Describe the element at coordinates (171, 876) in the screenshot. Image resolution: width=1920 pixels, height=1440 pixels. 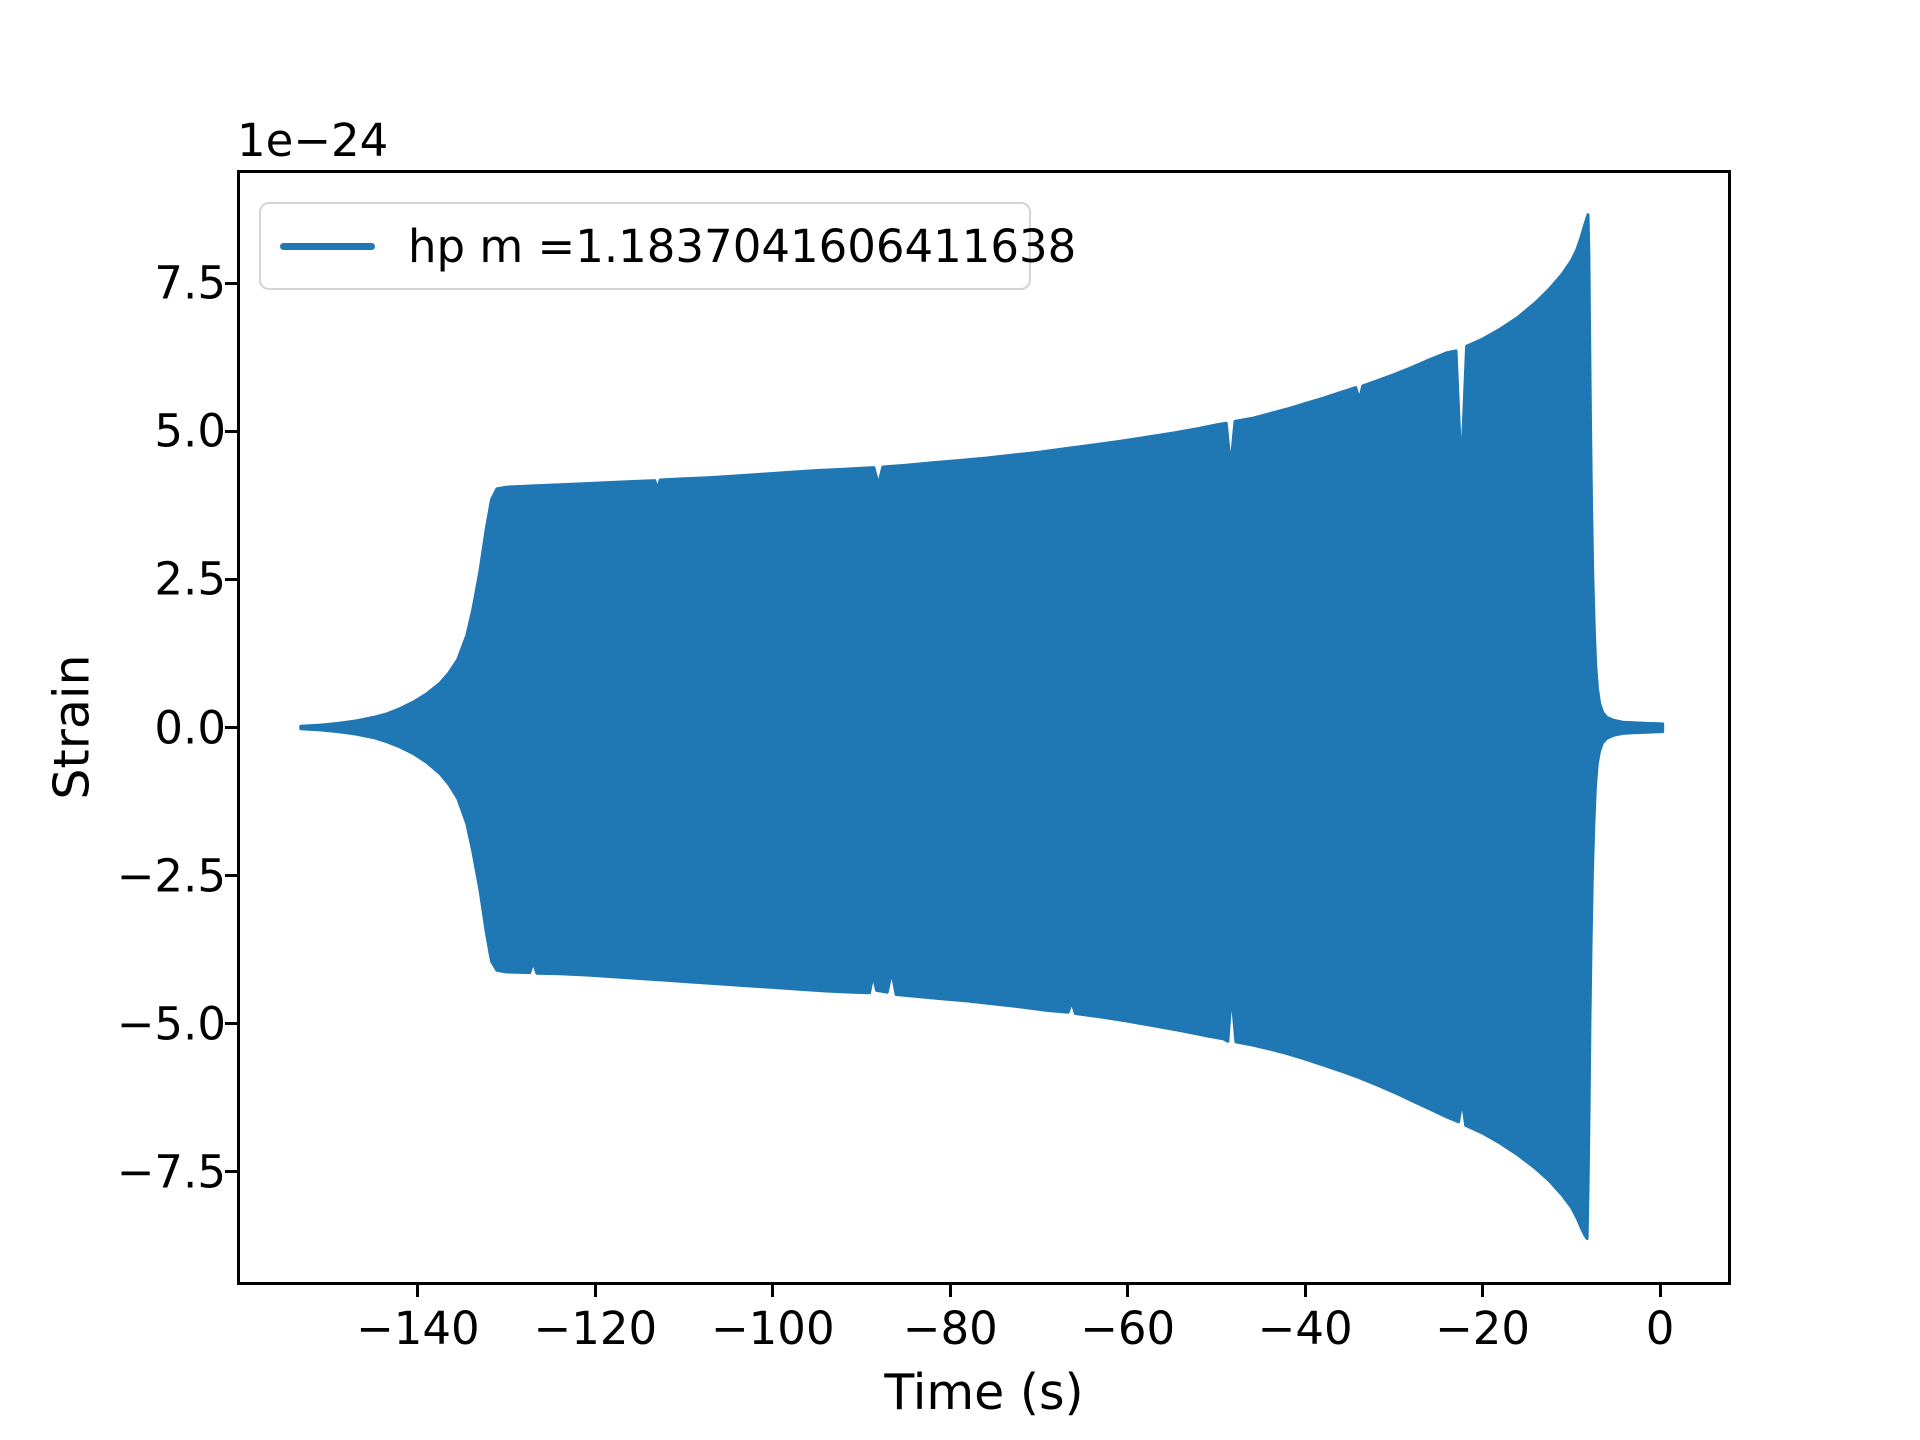
I see `y-tick-label: −2.5` at that location.